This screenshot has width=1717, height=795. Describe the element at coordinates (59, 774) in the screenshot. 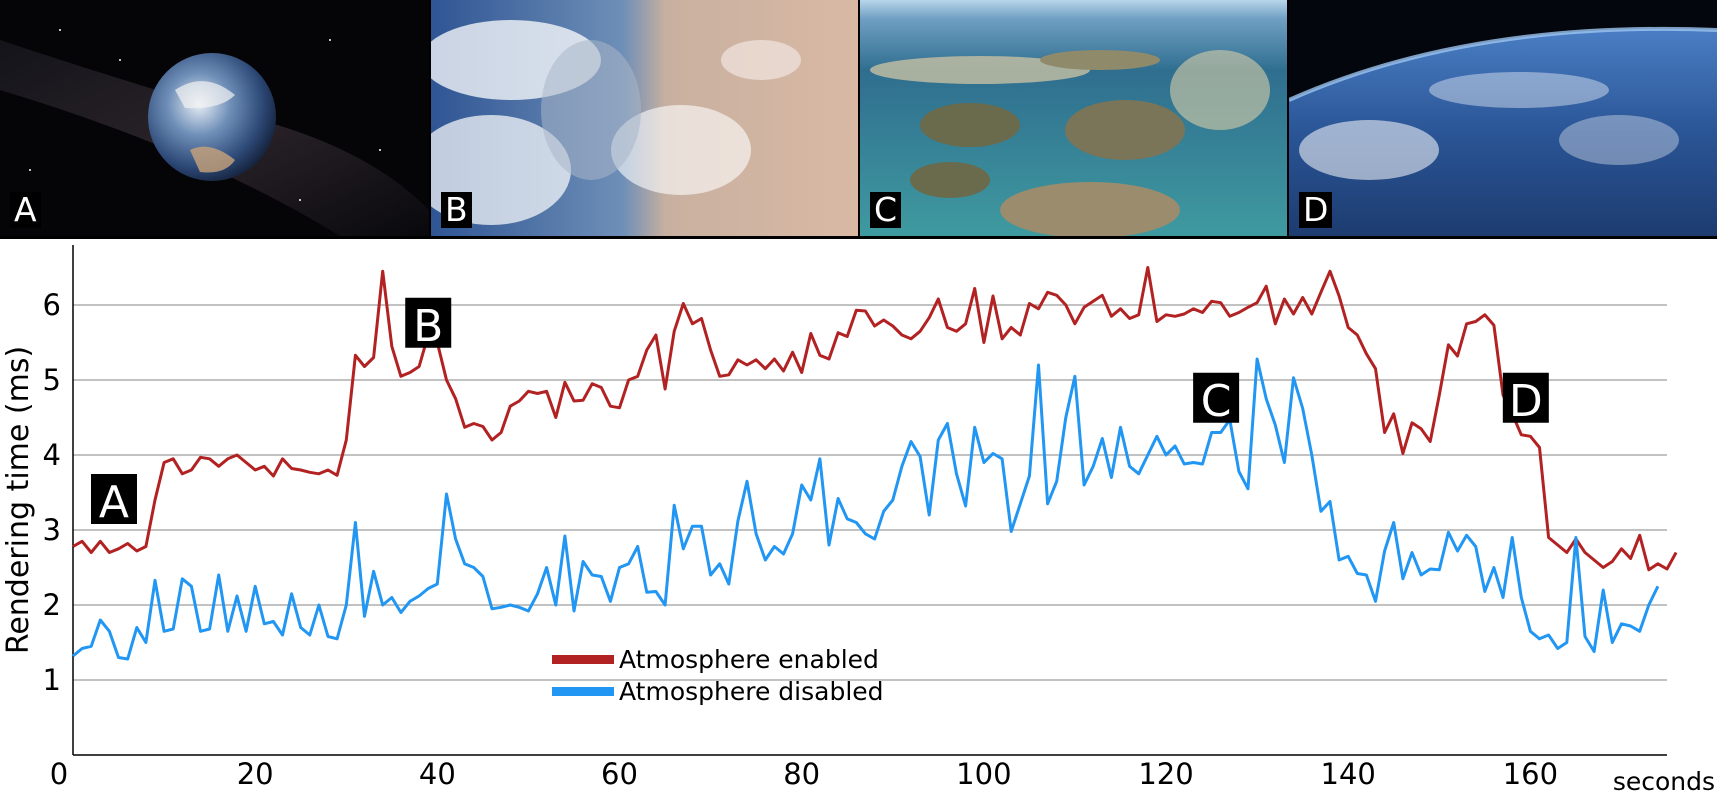

I see `x-tick-label: 0` at that location.